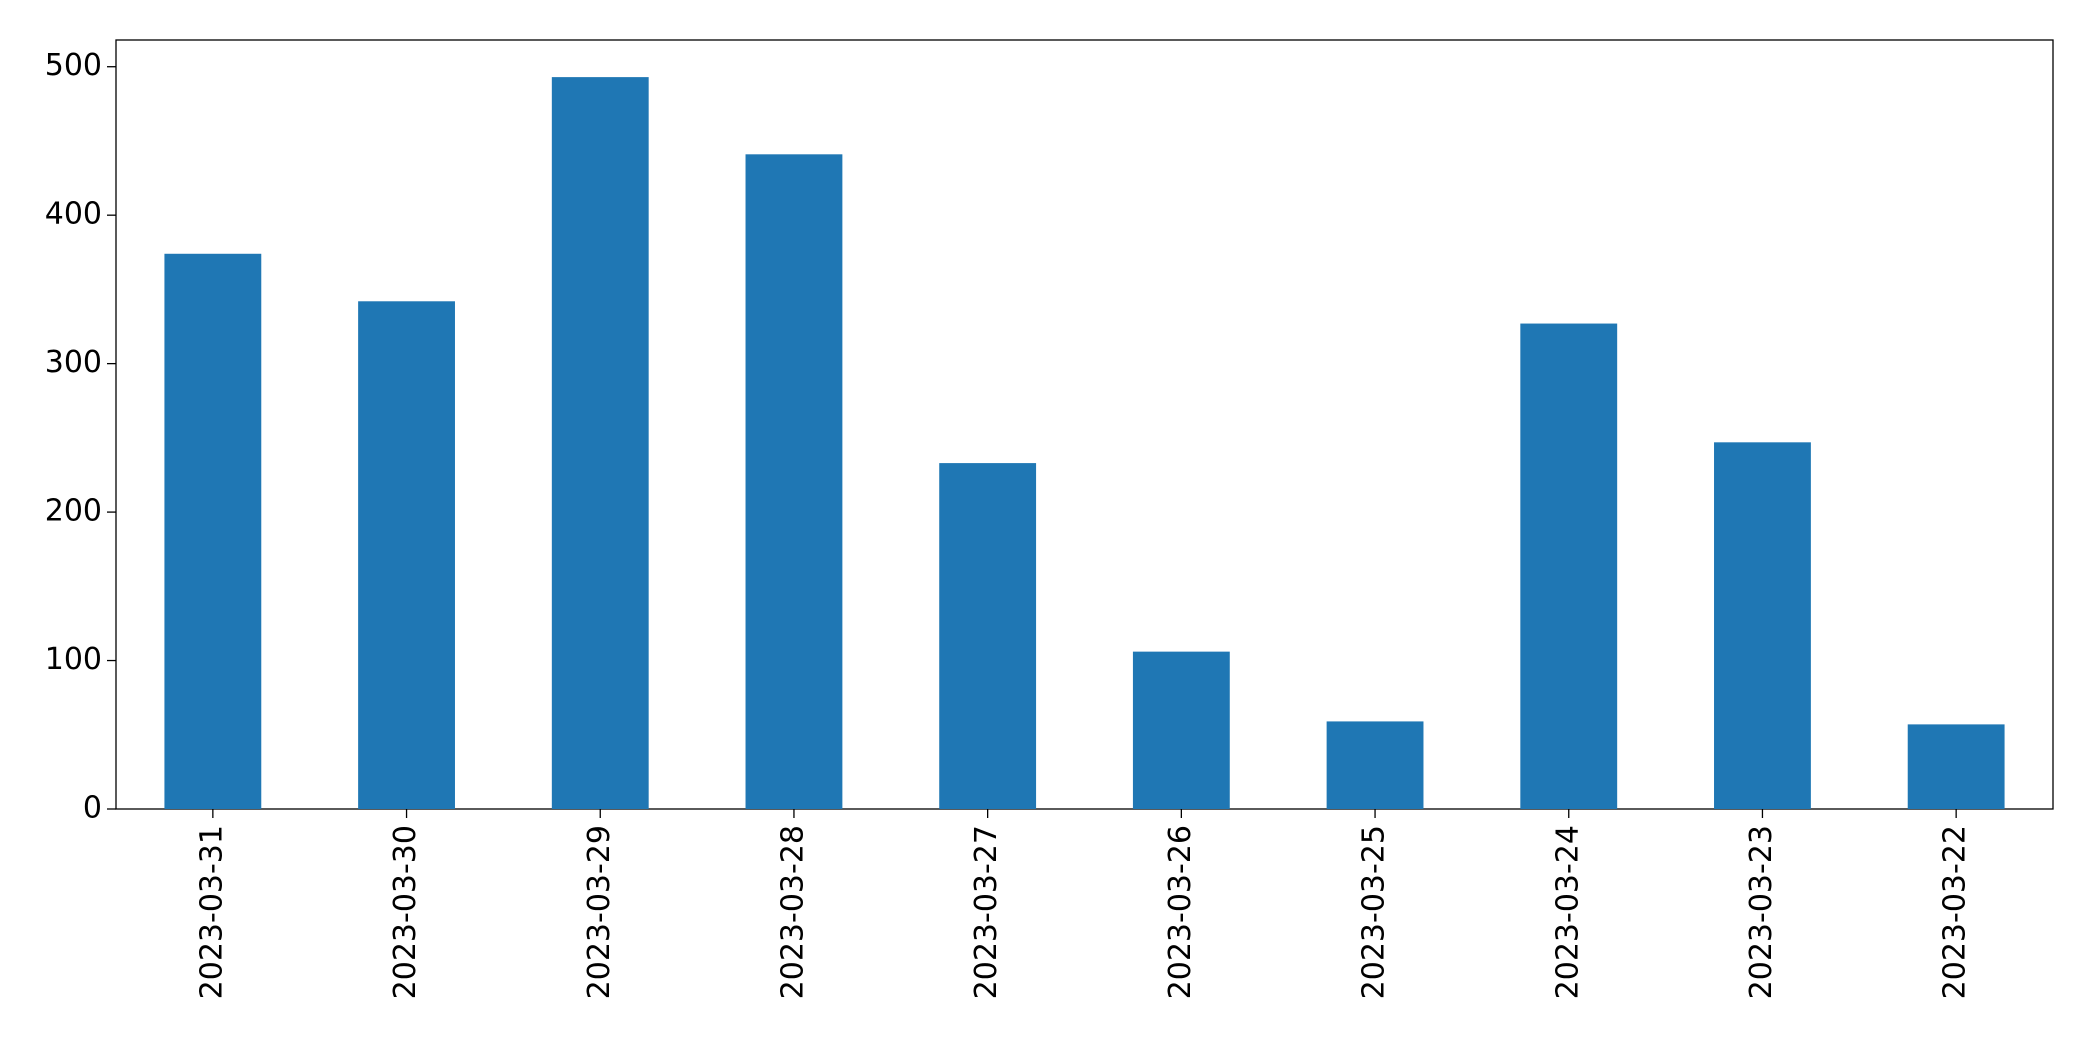 This screenshot has height=1061, width=2093. What do you see at coordinates (73, 659) in the screenshot?
I see `y-tick-label: 100` at bounding box center [73, 659].